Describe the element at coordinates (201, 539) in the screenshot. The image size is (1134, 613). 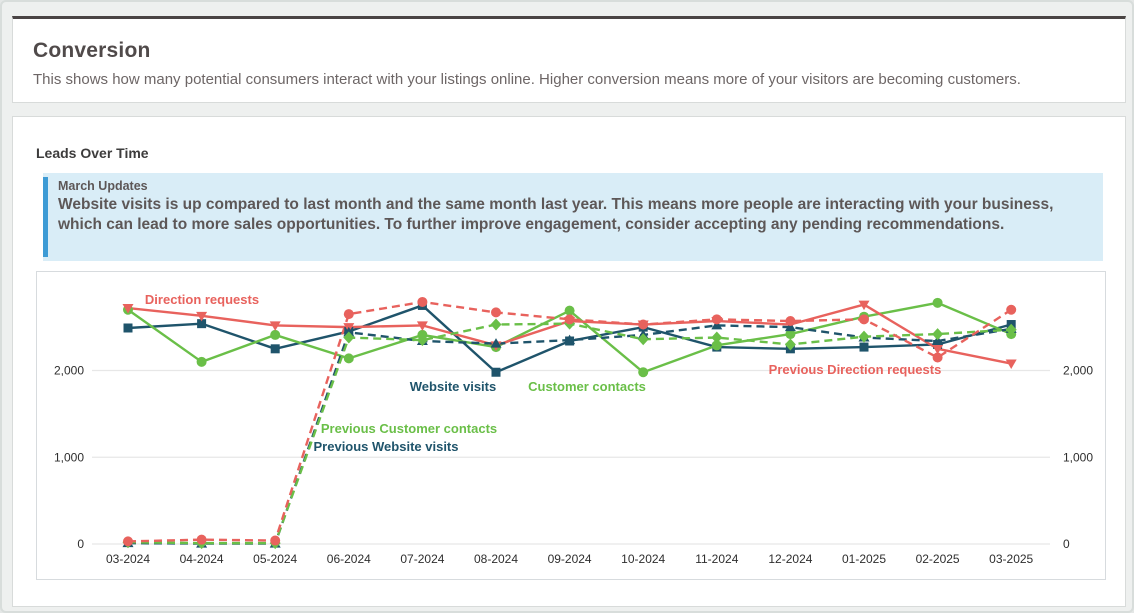
I see `data-point-previous-direction-requests-04-2024` at that location.